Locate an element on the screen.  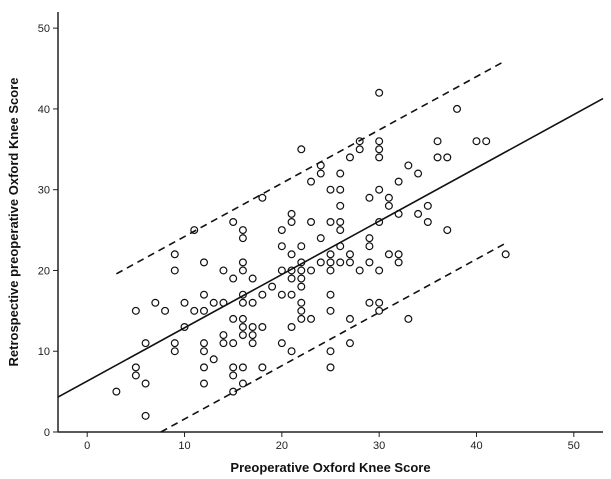
y-tick-label: 20 is located at coordinates (44, 271).